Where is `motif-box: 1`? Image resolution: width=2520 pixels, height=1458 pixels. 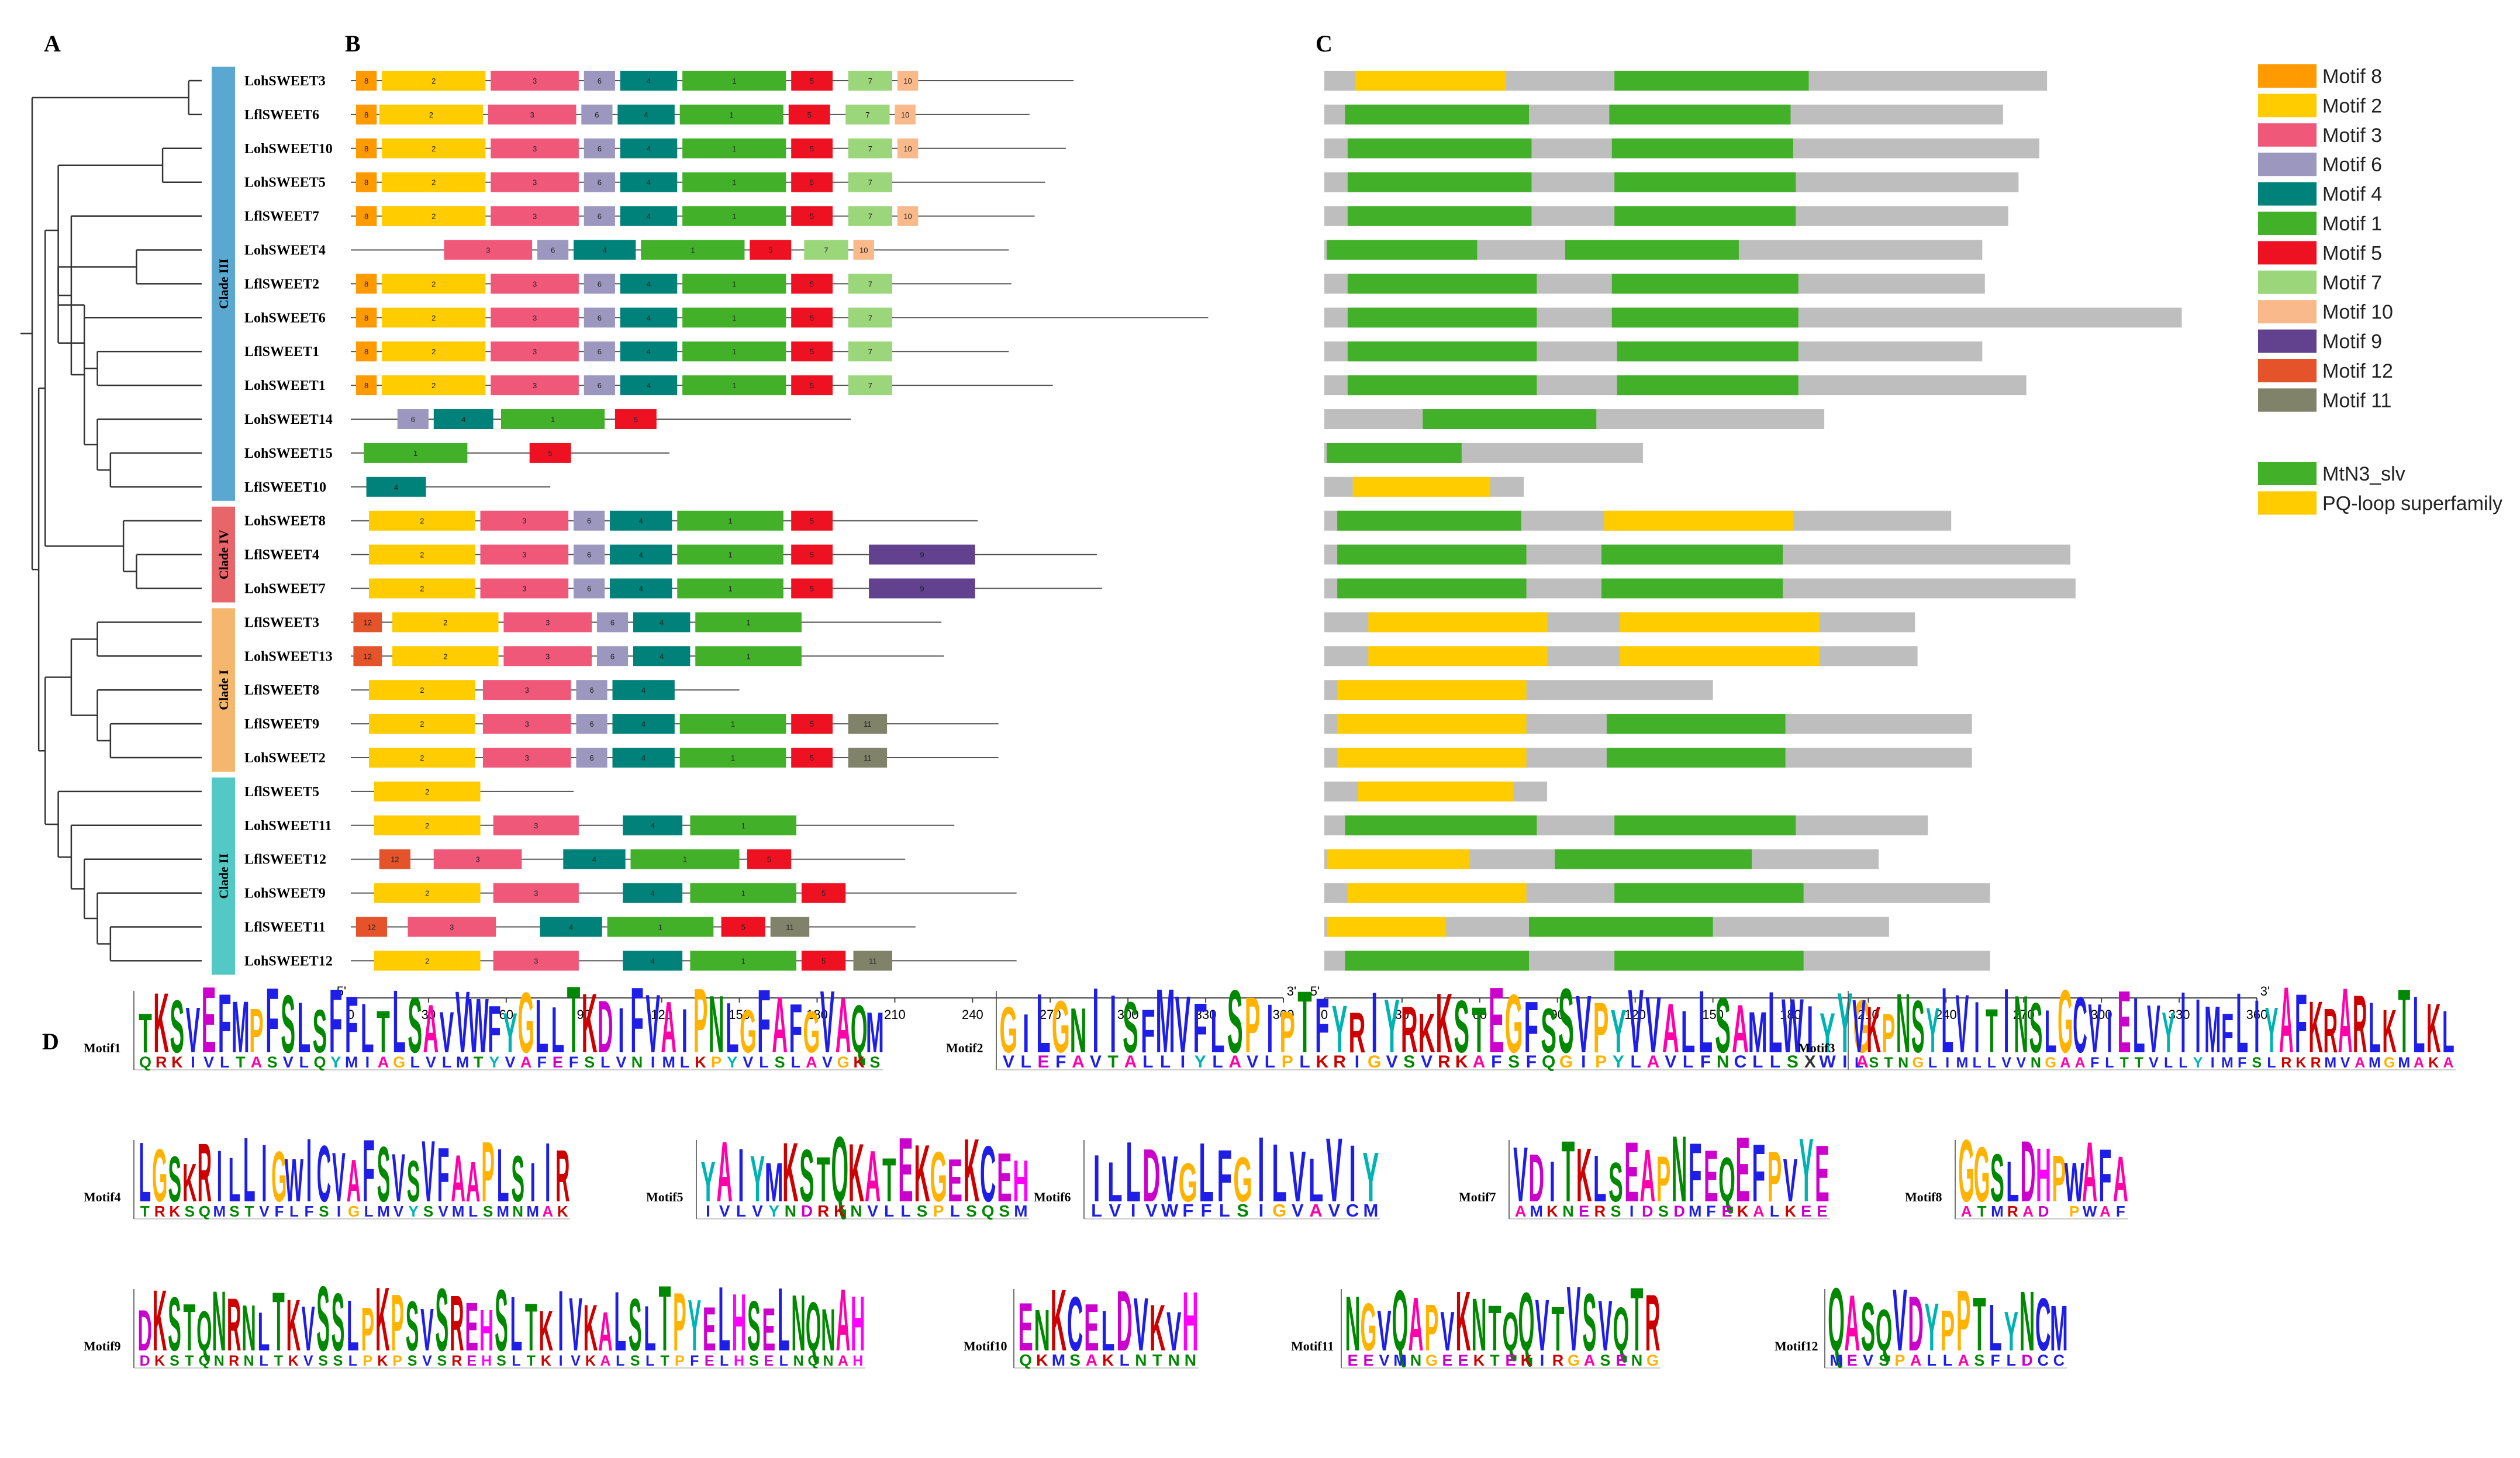
motif-box: 1 is located at coordinates (660, 927).